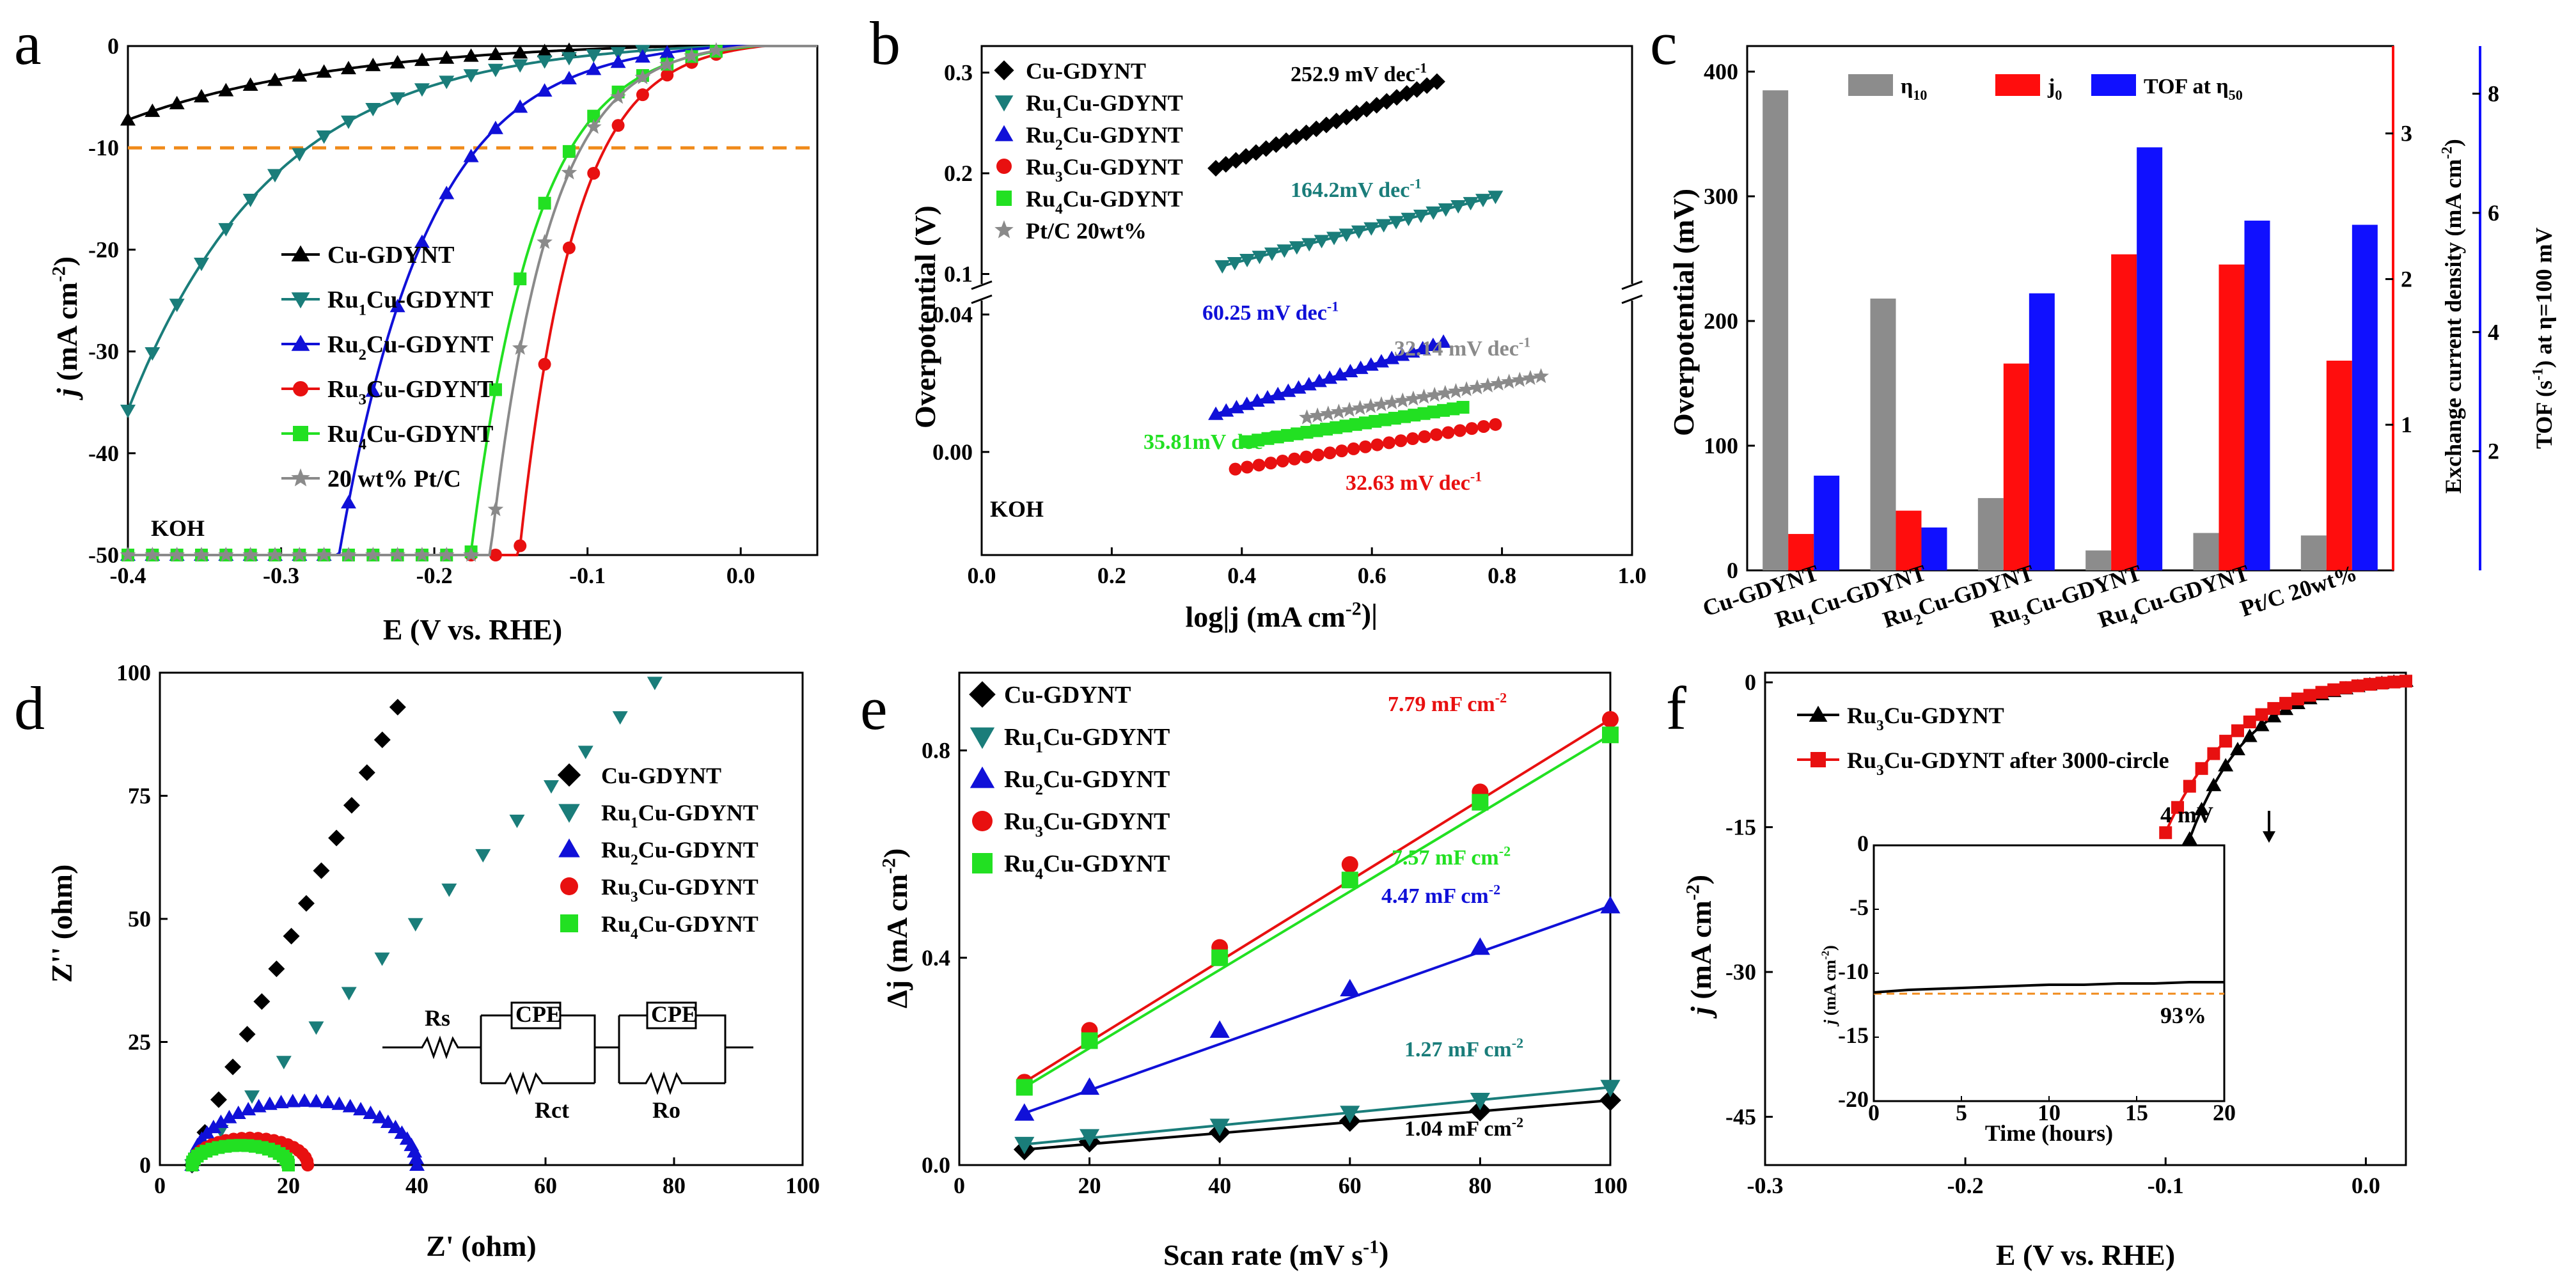 The image size is (2576, 1284). What do you see at coordinates (2049, 1112) in the screenshot?
I see `panel-f-inset-xtick-label: 10` at bounding box center [2049, 1112].